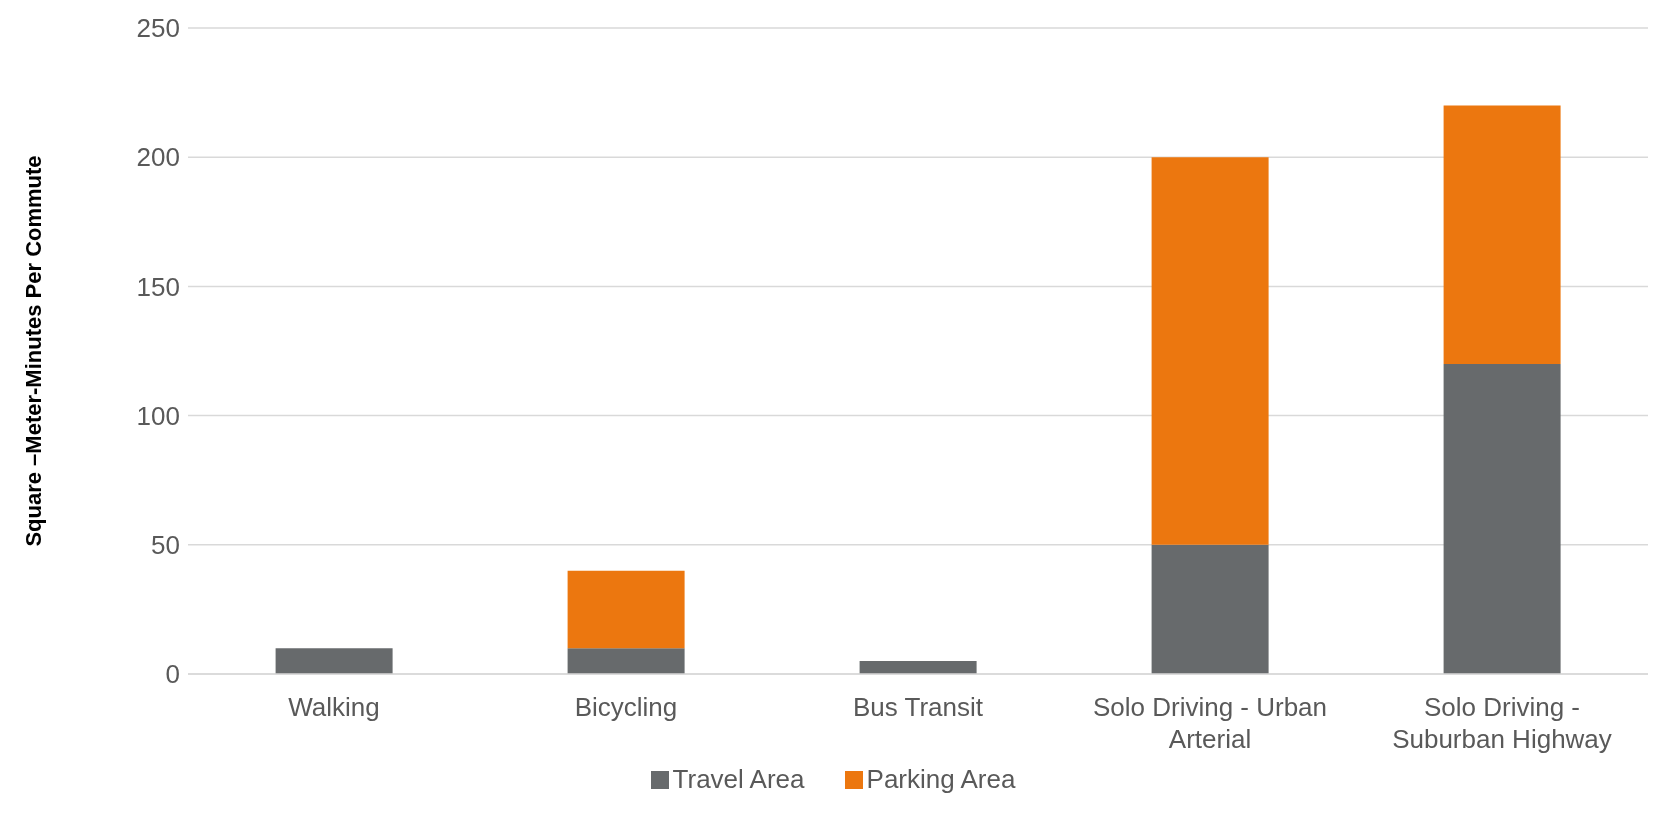 Image resolution: width=1658 pixels, height=813 pixels. I want to click on y-axis-title: Square –Meter-Minutes Per Commute, so click(33, 351).